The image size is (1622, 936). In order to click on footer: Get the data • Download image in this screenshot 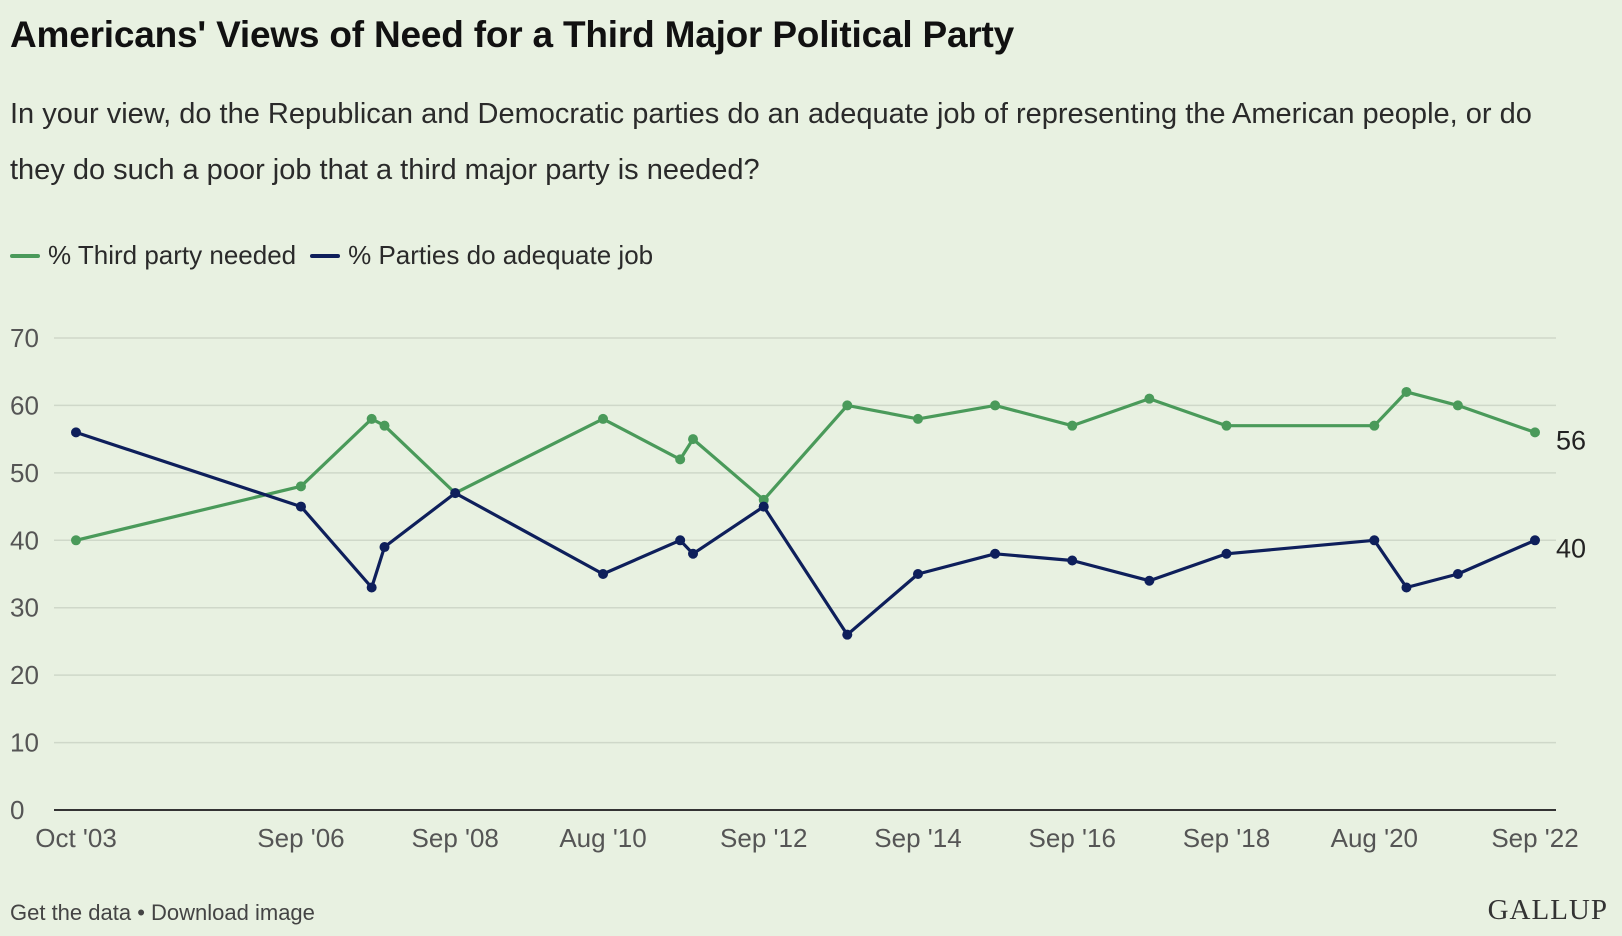, I will do `click(162, 913)`.